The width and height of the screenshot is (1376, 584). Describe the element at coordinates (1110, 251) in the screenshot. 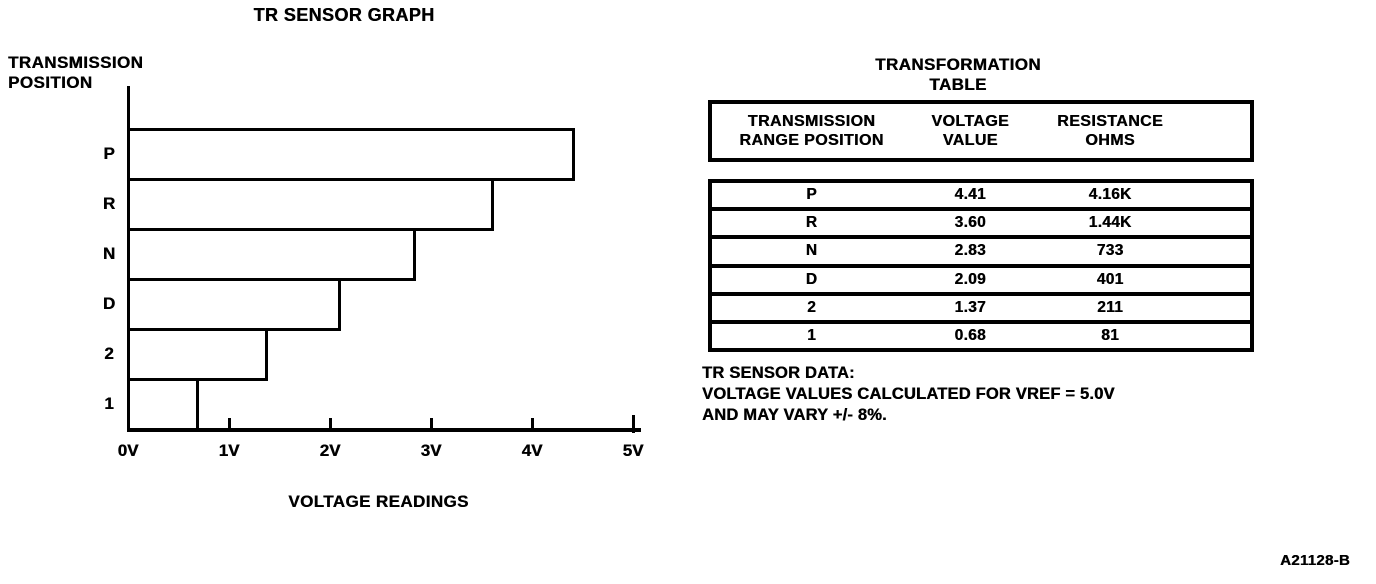

I see `cell-resistance: 733` at that location.